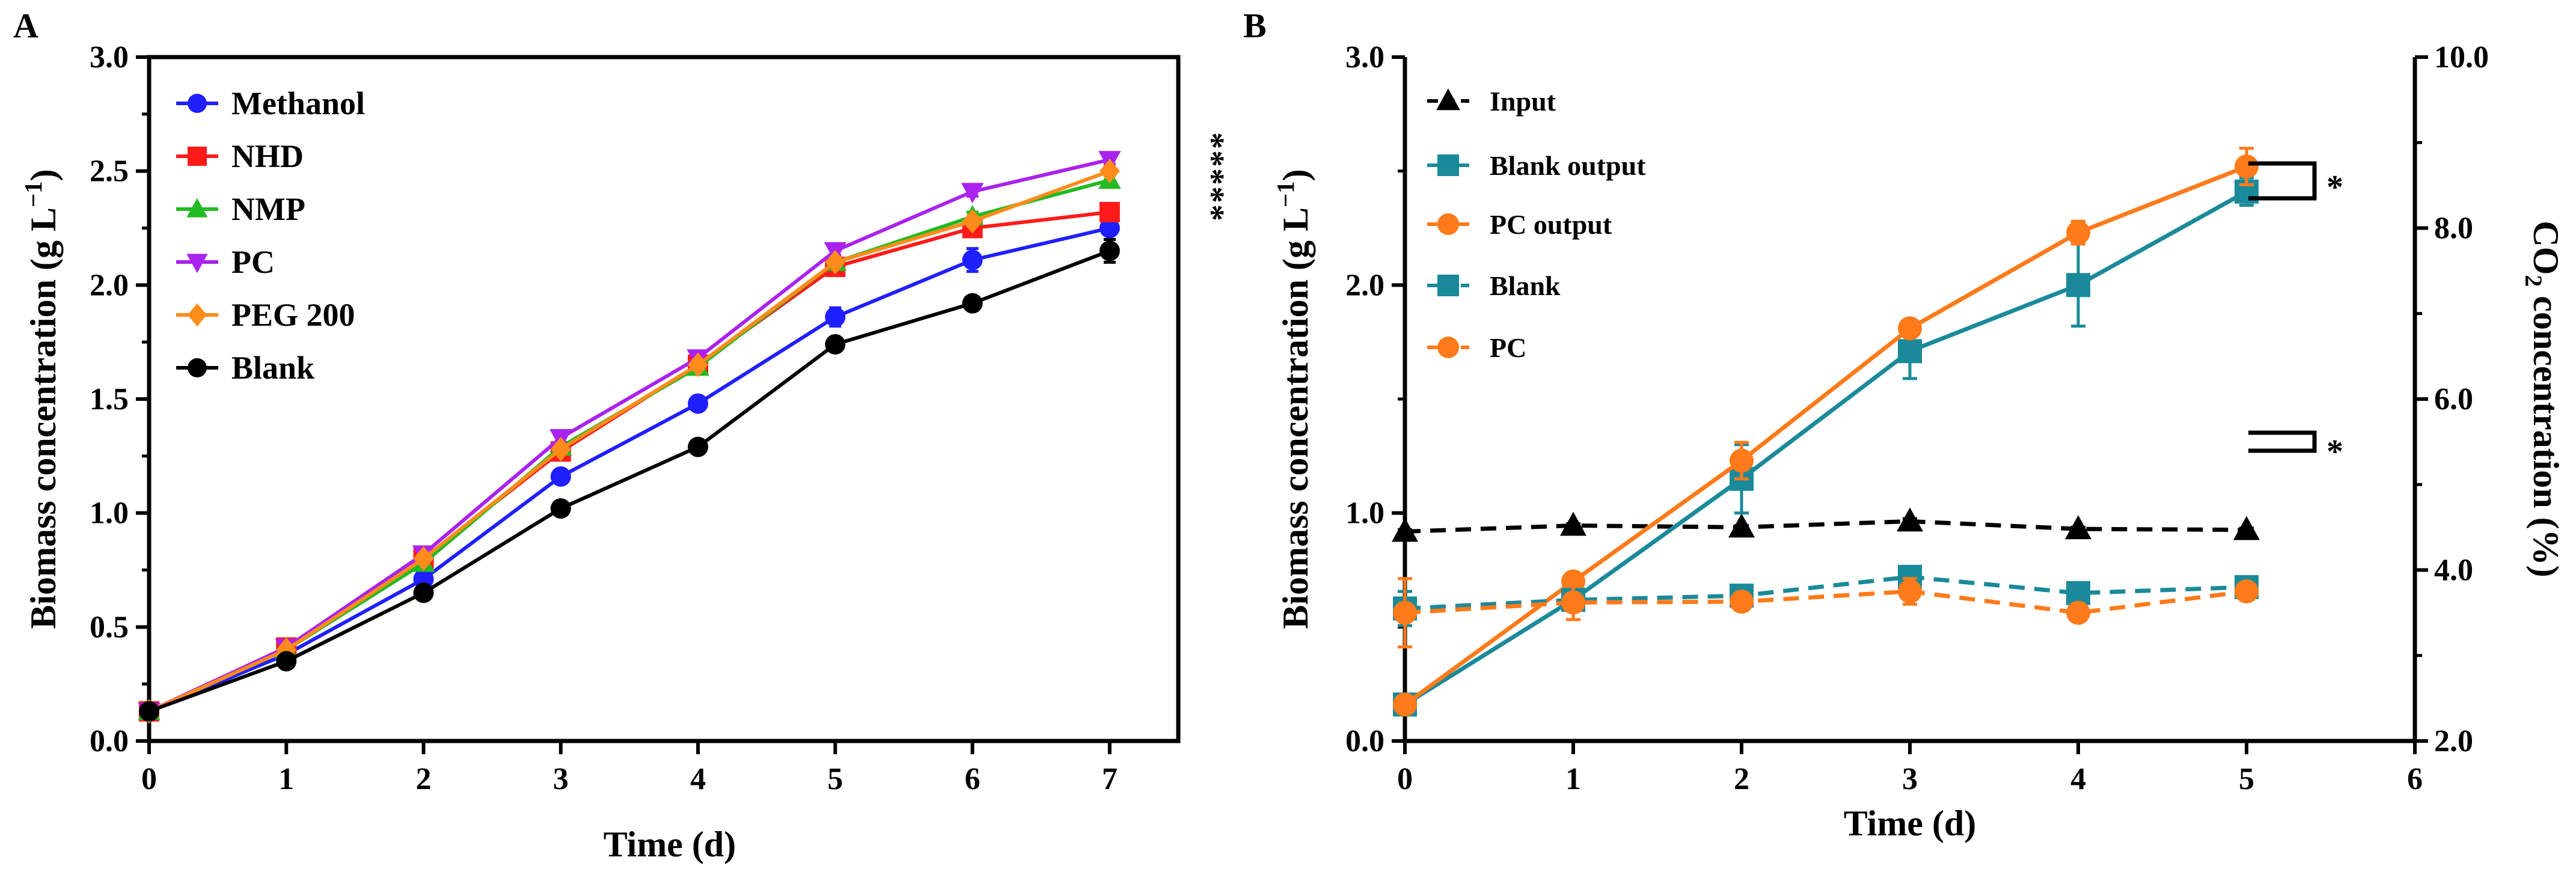 This screenshot has width=2576, height=872. What do you see at coordinates (1448, 165) in the screenshot?
I see `legend-marker-blank-output` at bounding box center [1448, 165].